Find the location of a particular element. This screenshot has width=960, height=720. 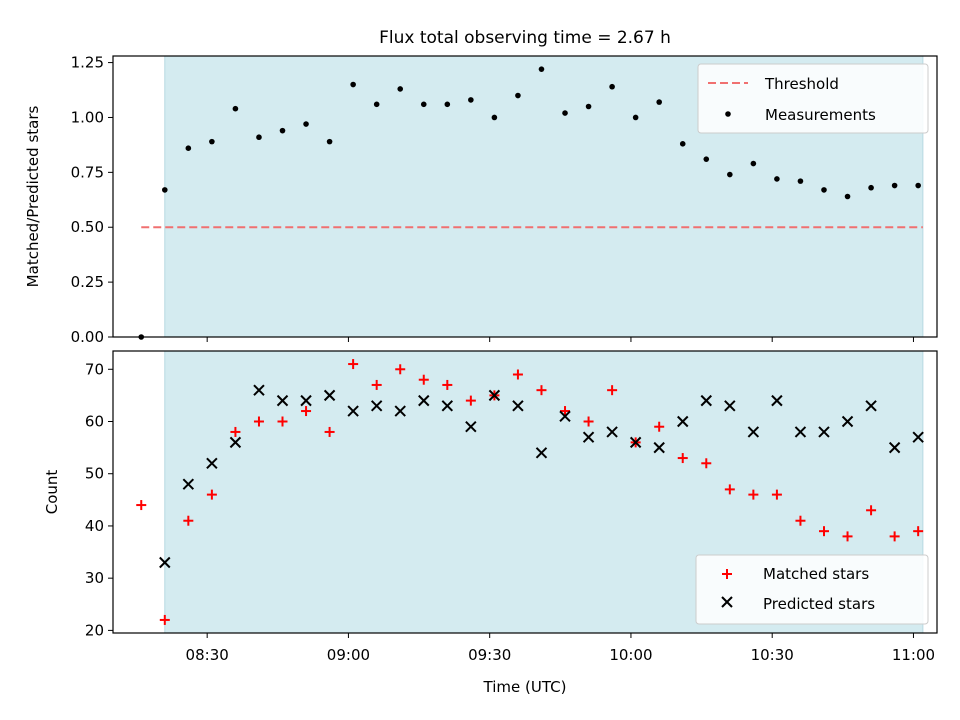

top-y-tick-label: 1.00 is located at coordinates (87, 117).